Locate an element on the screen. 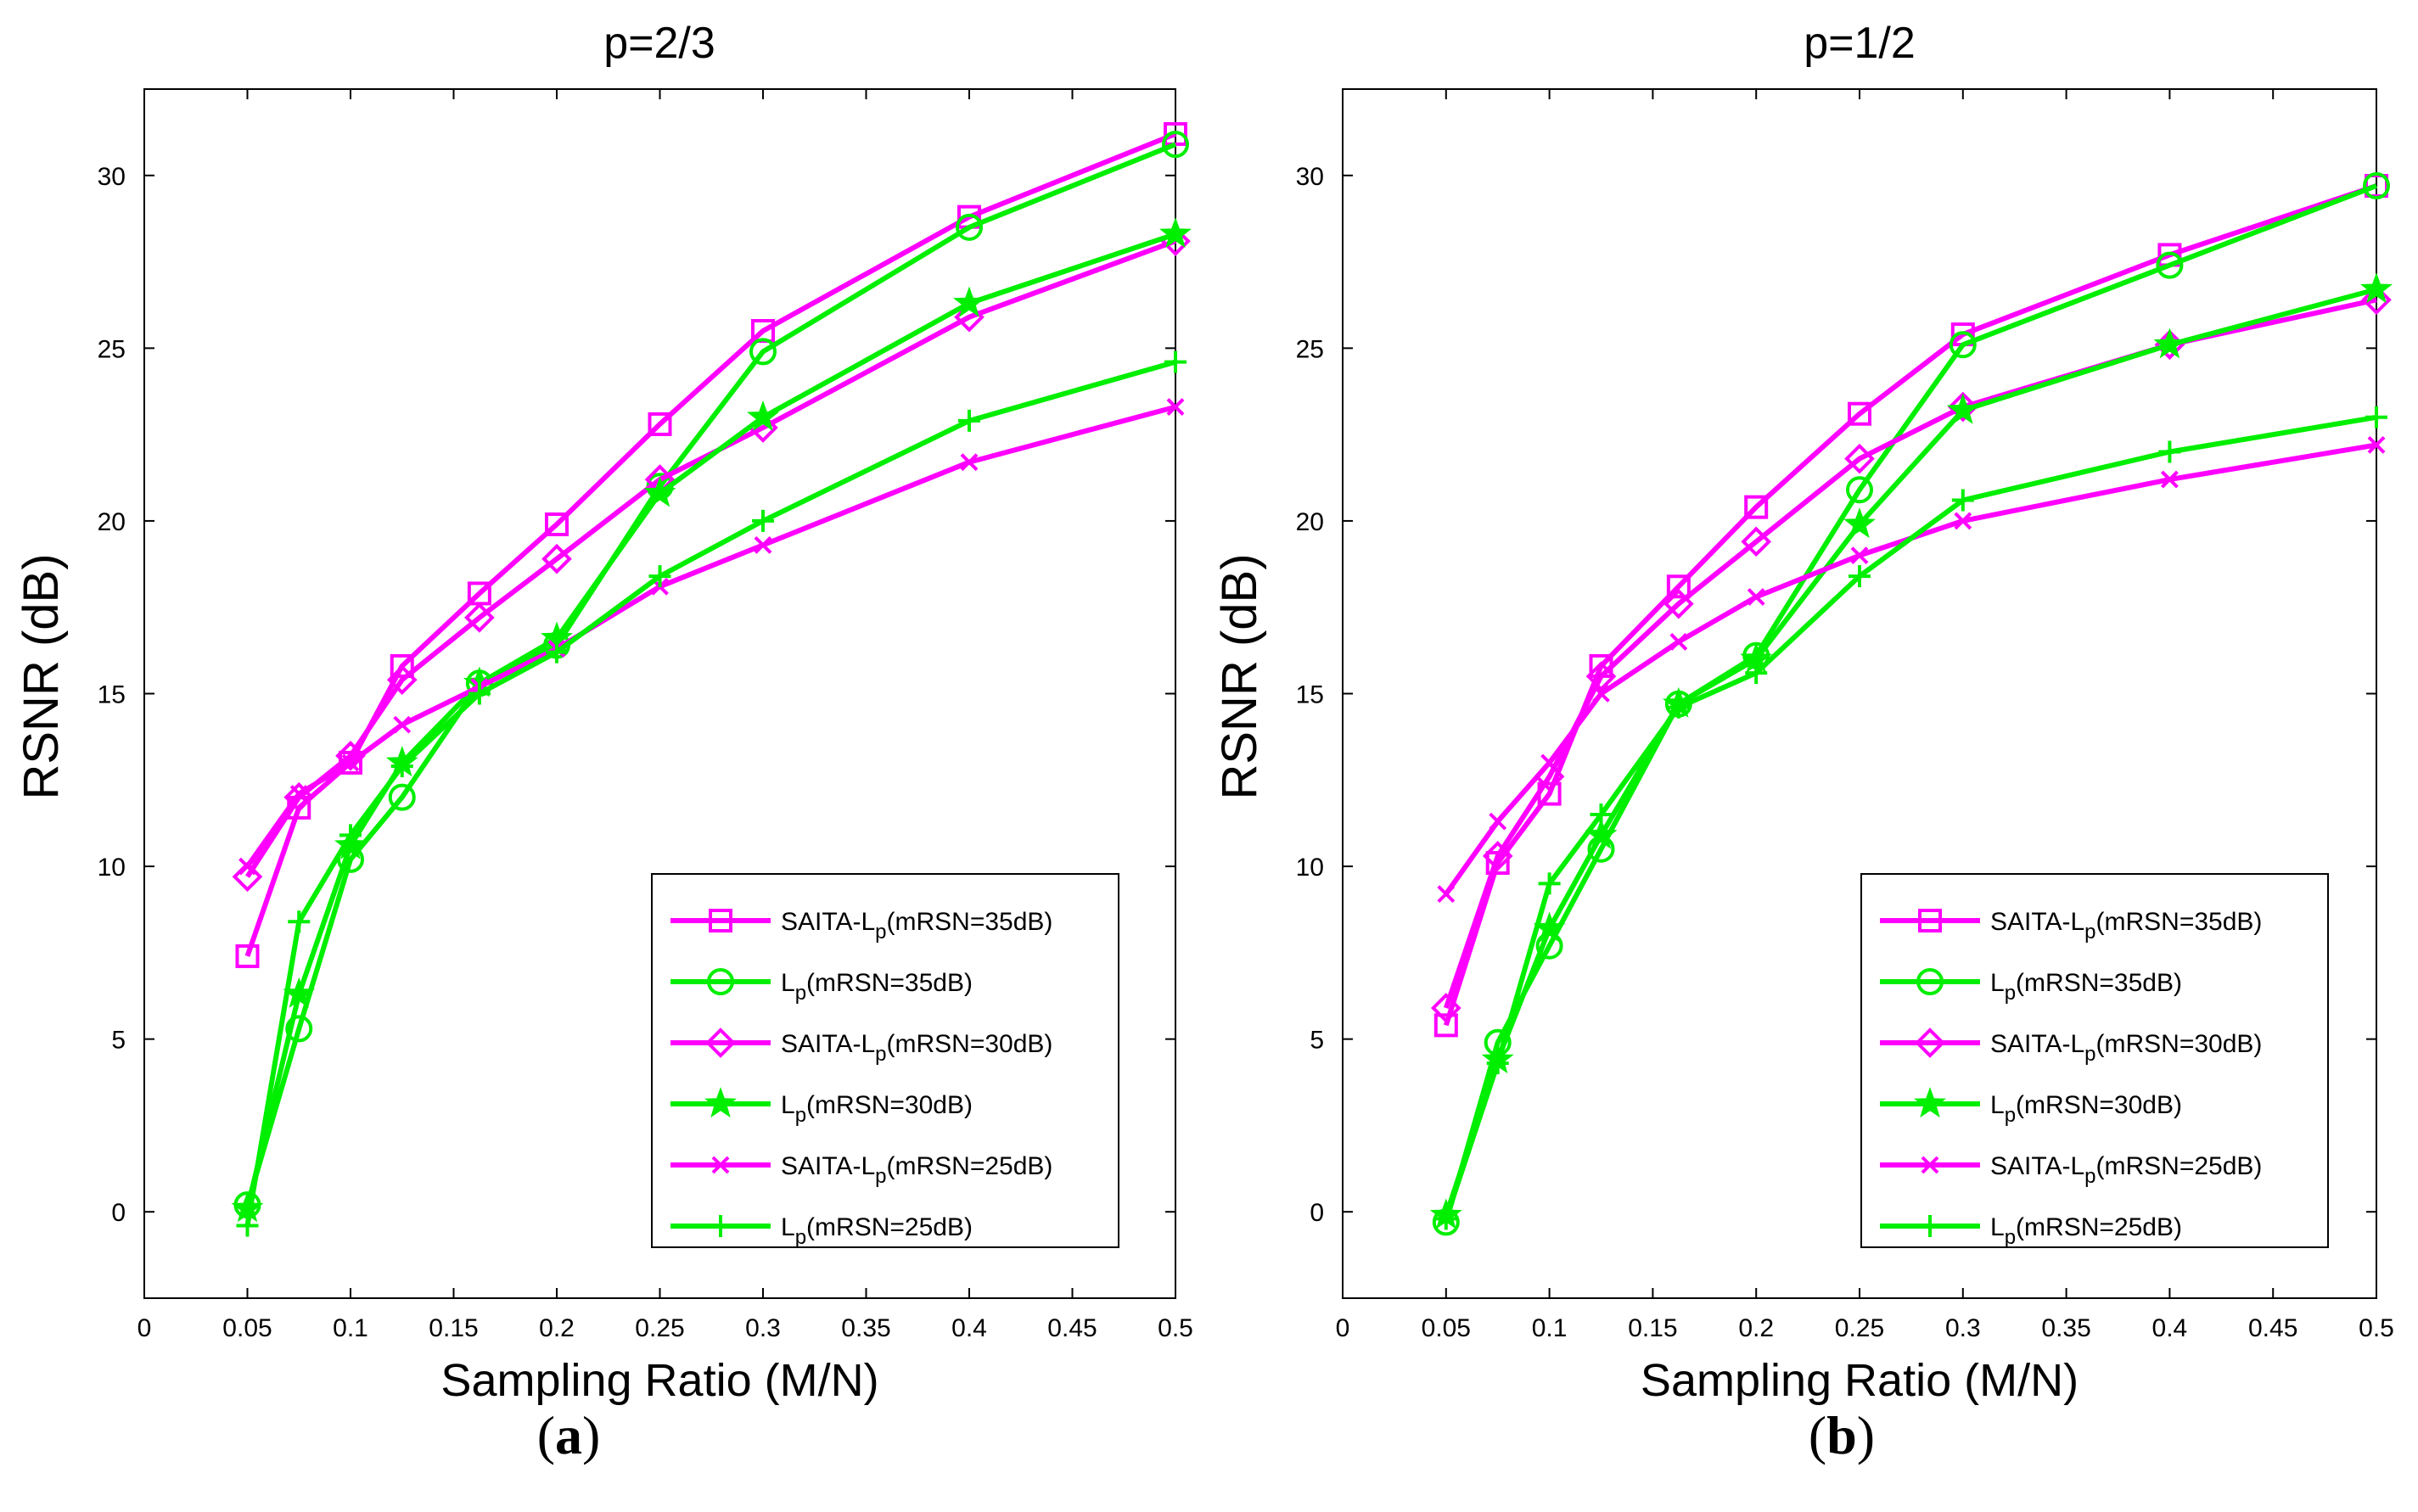 This screenshot has width=2418, height=1512. x-tick-label: 0 is located at coordinates (1343, 1328).